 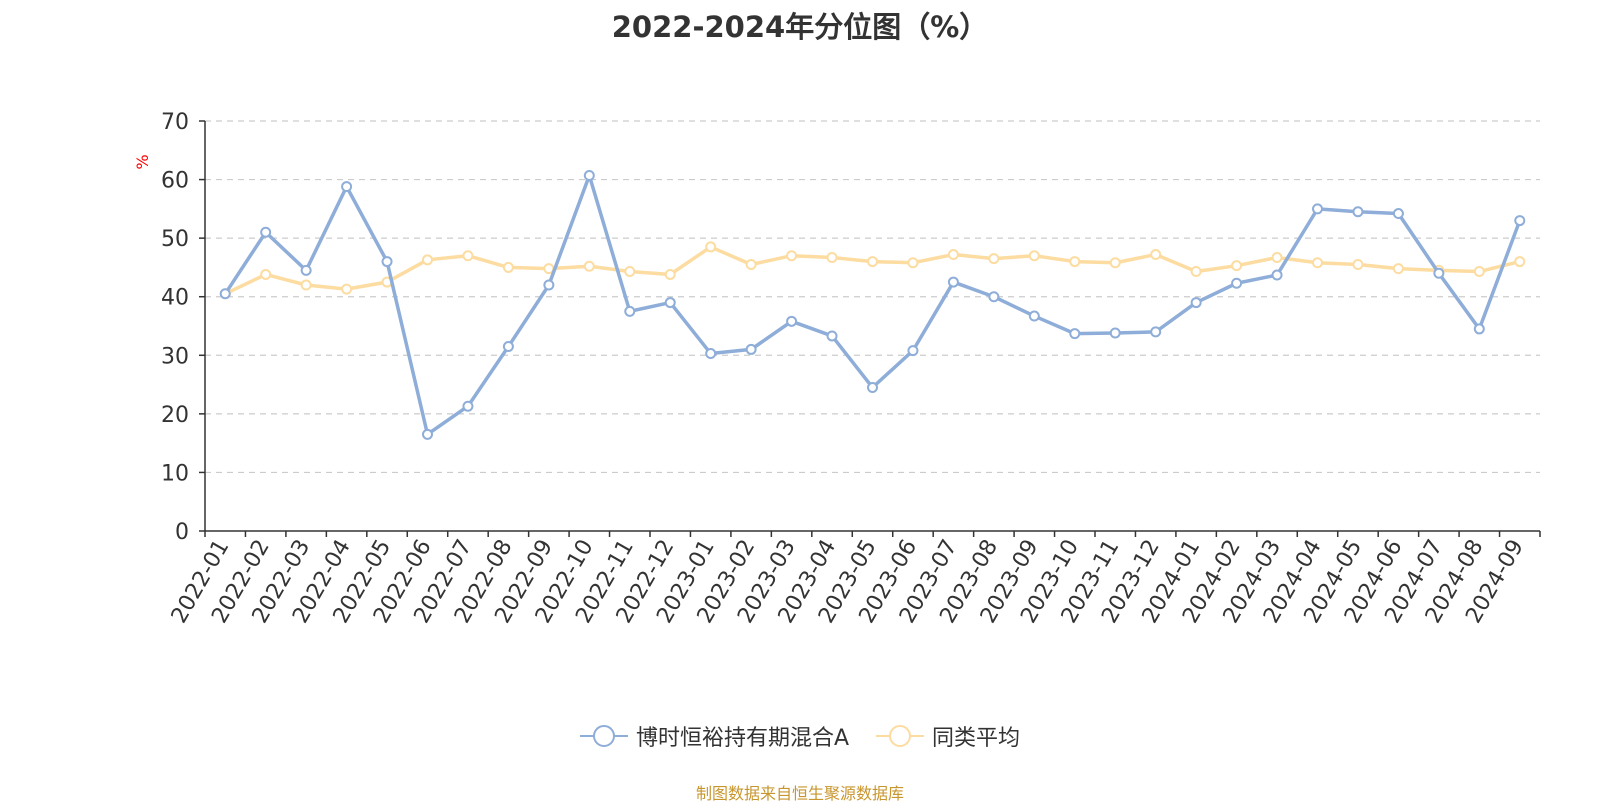 What do you see at coordinates (175, 473) in the screenshot?
I see `y-tick-label: 10` at bounding box center [175, 473].